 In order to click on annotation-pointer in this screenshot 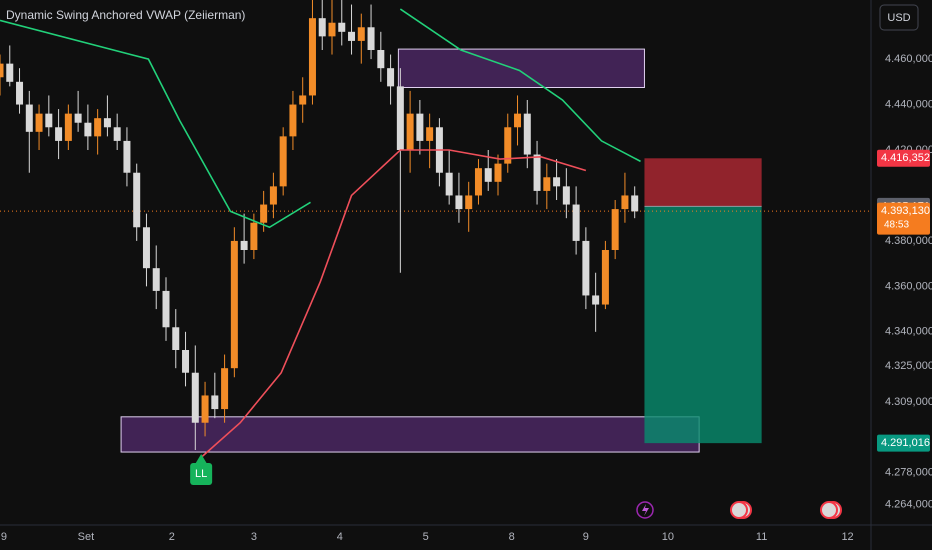, I will do `click(201, 459)`.